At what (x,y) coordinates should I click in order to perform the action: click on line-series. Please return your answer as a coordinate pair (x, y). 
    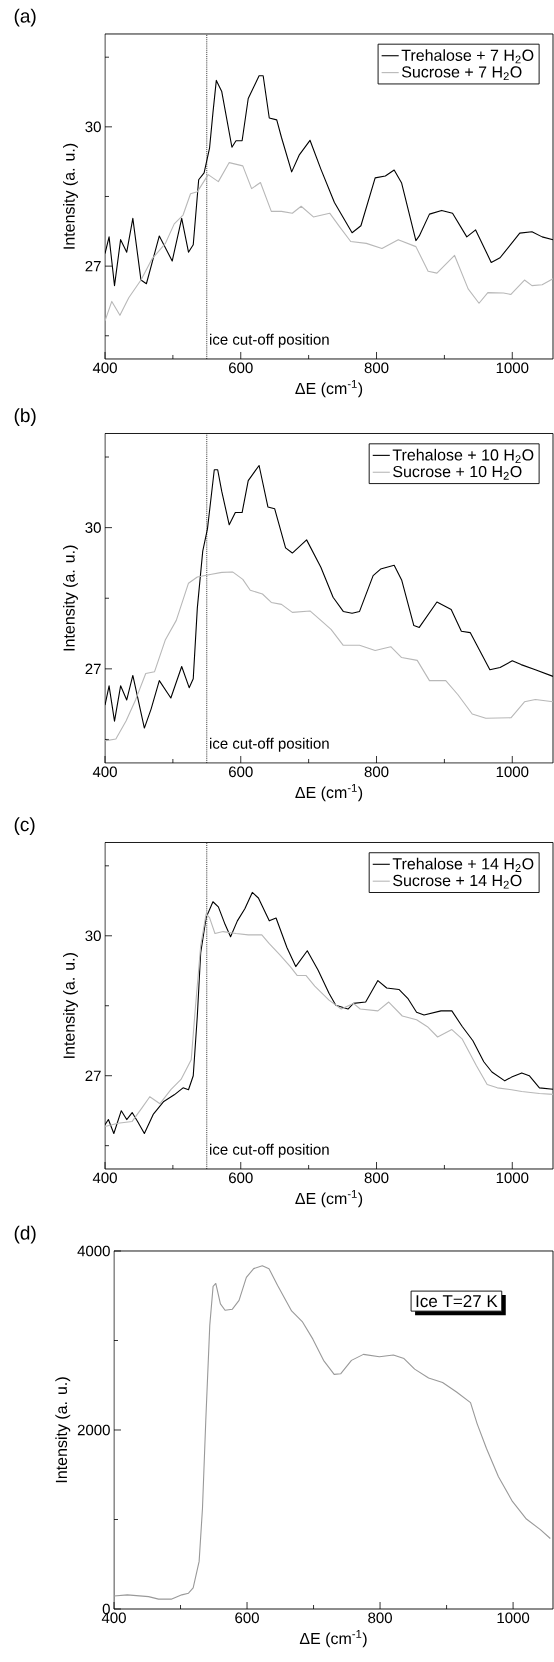
    Looking at the image, I should click on (329, 242).